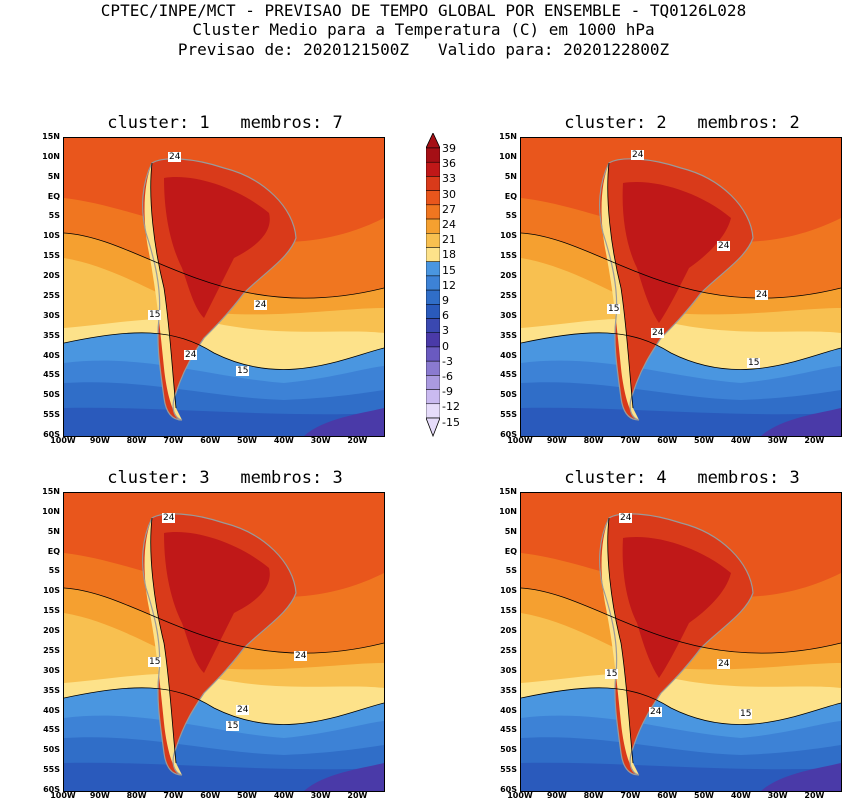  What do you see at coordinates (357, 795) in the screenshot?
I see `lon-tick-label: 20W` at bounding box center [357, 795].